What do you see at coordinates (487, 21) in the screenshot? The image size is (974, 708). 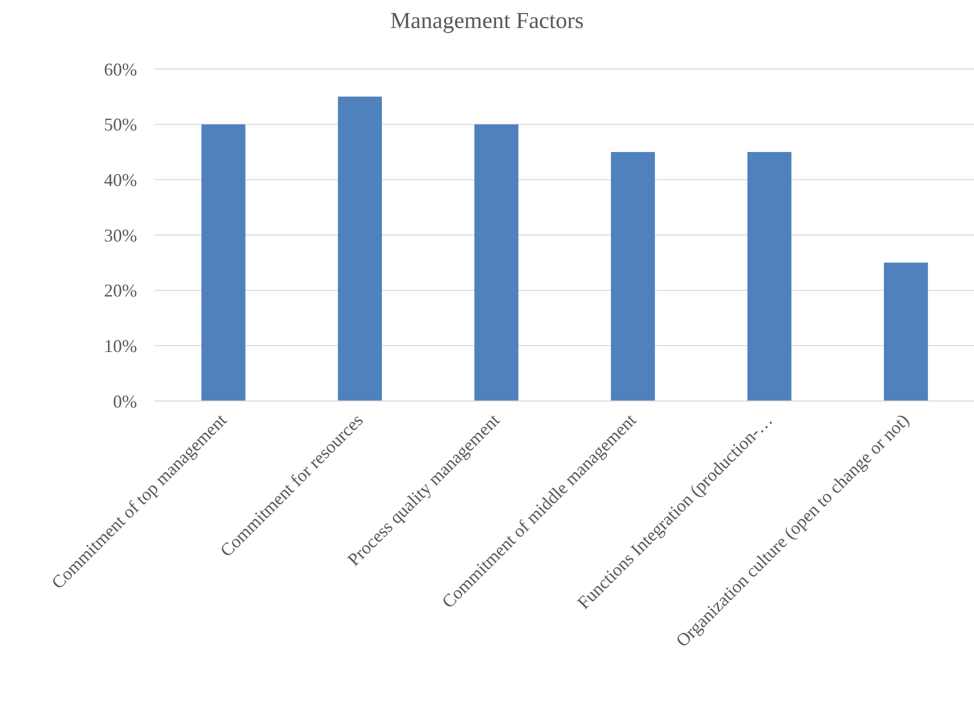 I see `chart-title: Management Factors` at bounding box center [487, 21].